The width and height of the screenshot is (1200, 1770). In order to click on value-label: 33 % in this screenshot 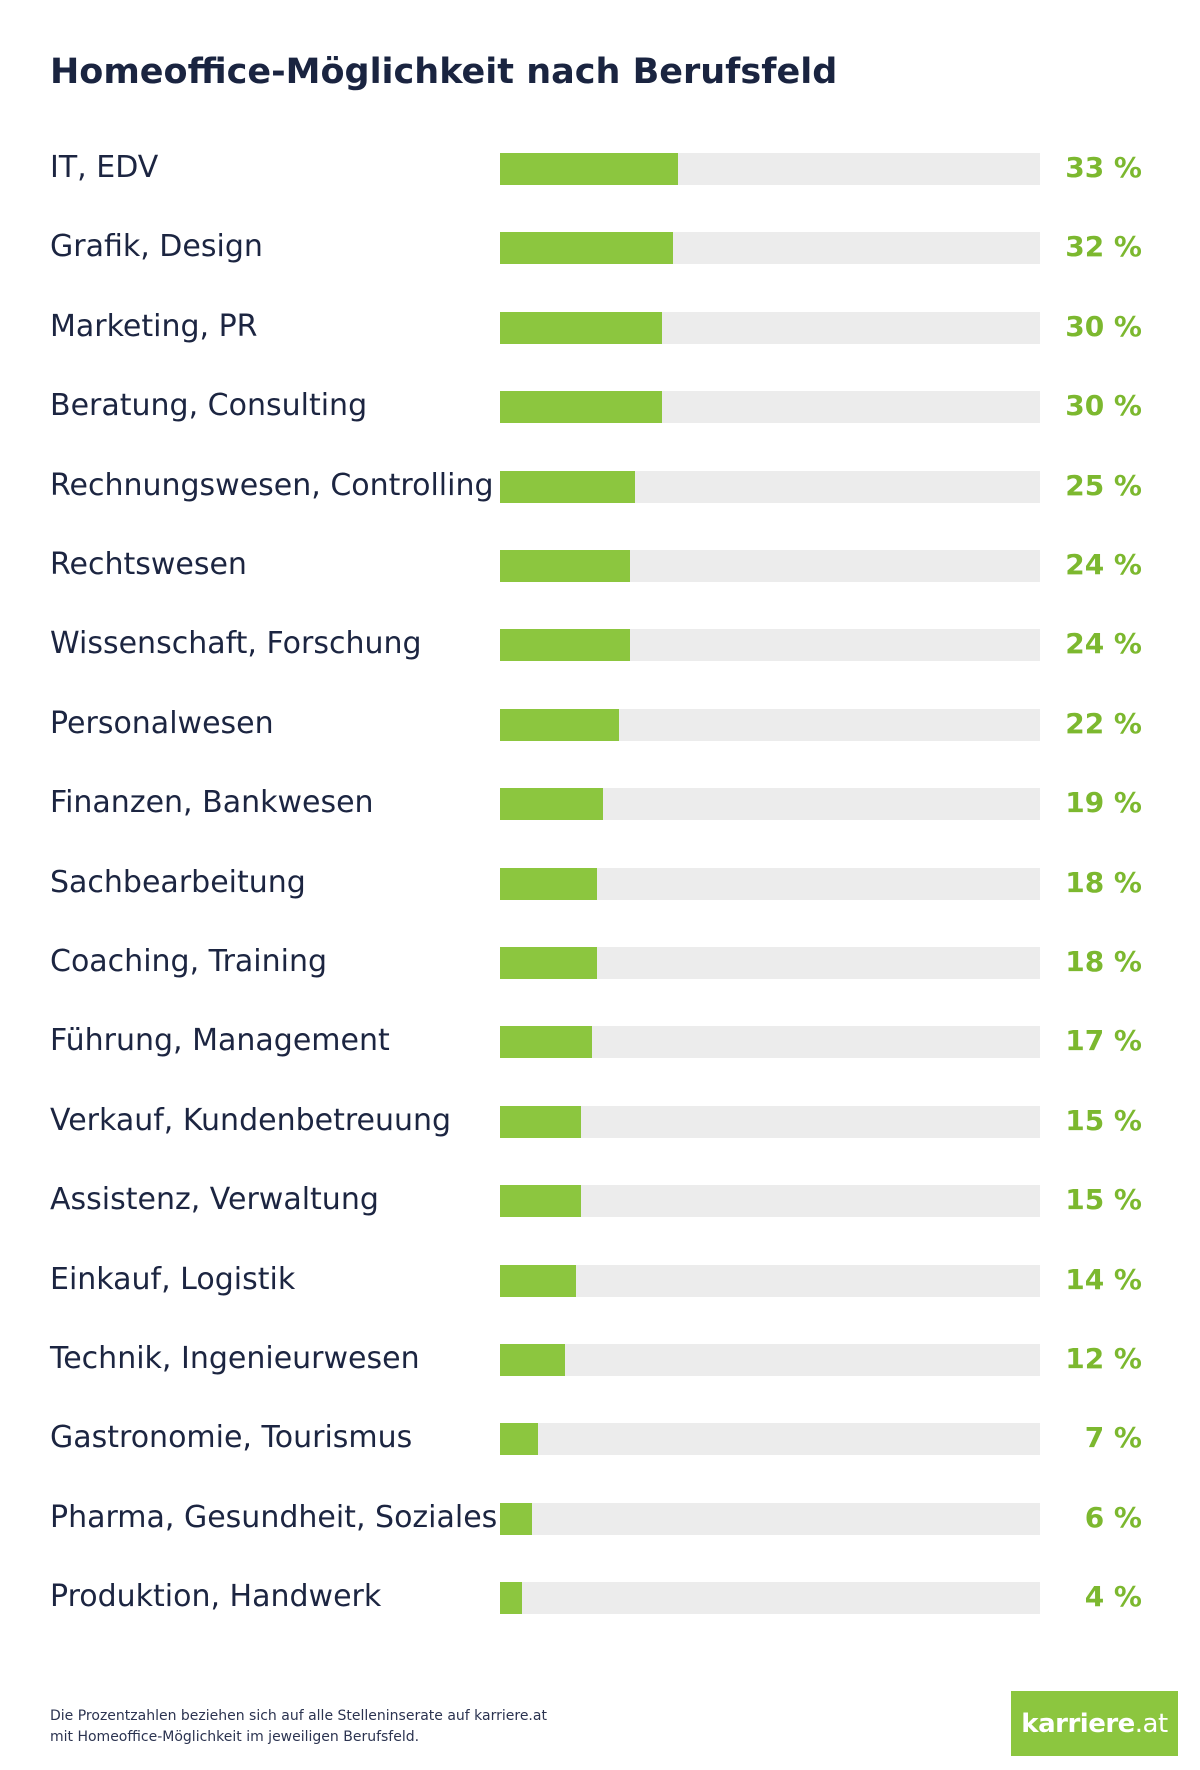, I will do `click(1103, 167)`.